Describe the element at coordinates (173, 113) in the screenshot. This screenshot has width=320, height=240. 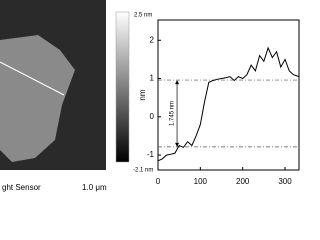
I see `annotation: 1.745 nm` at that location.